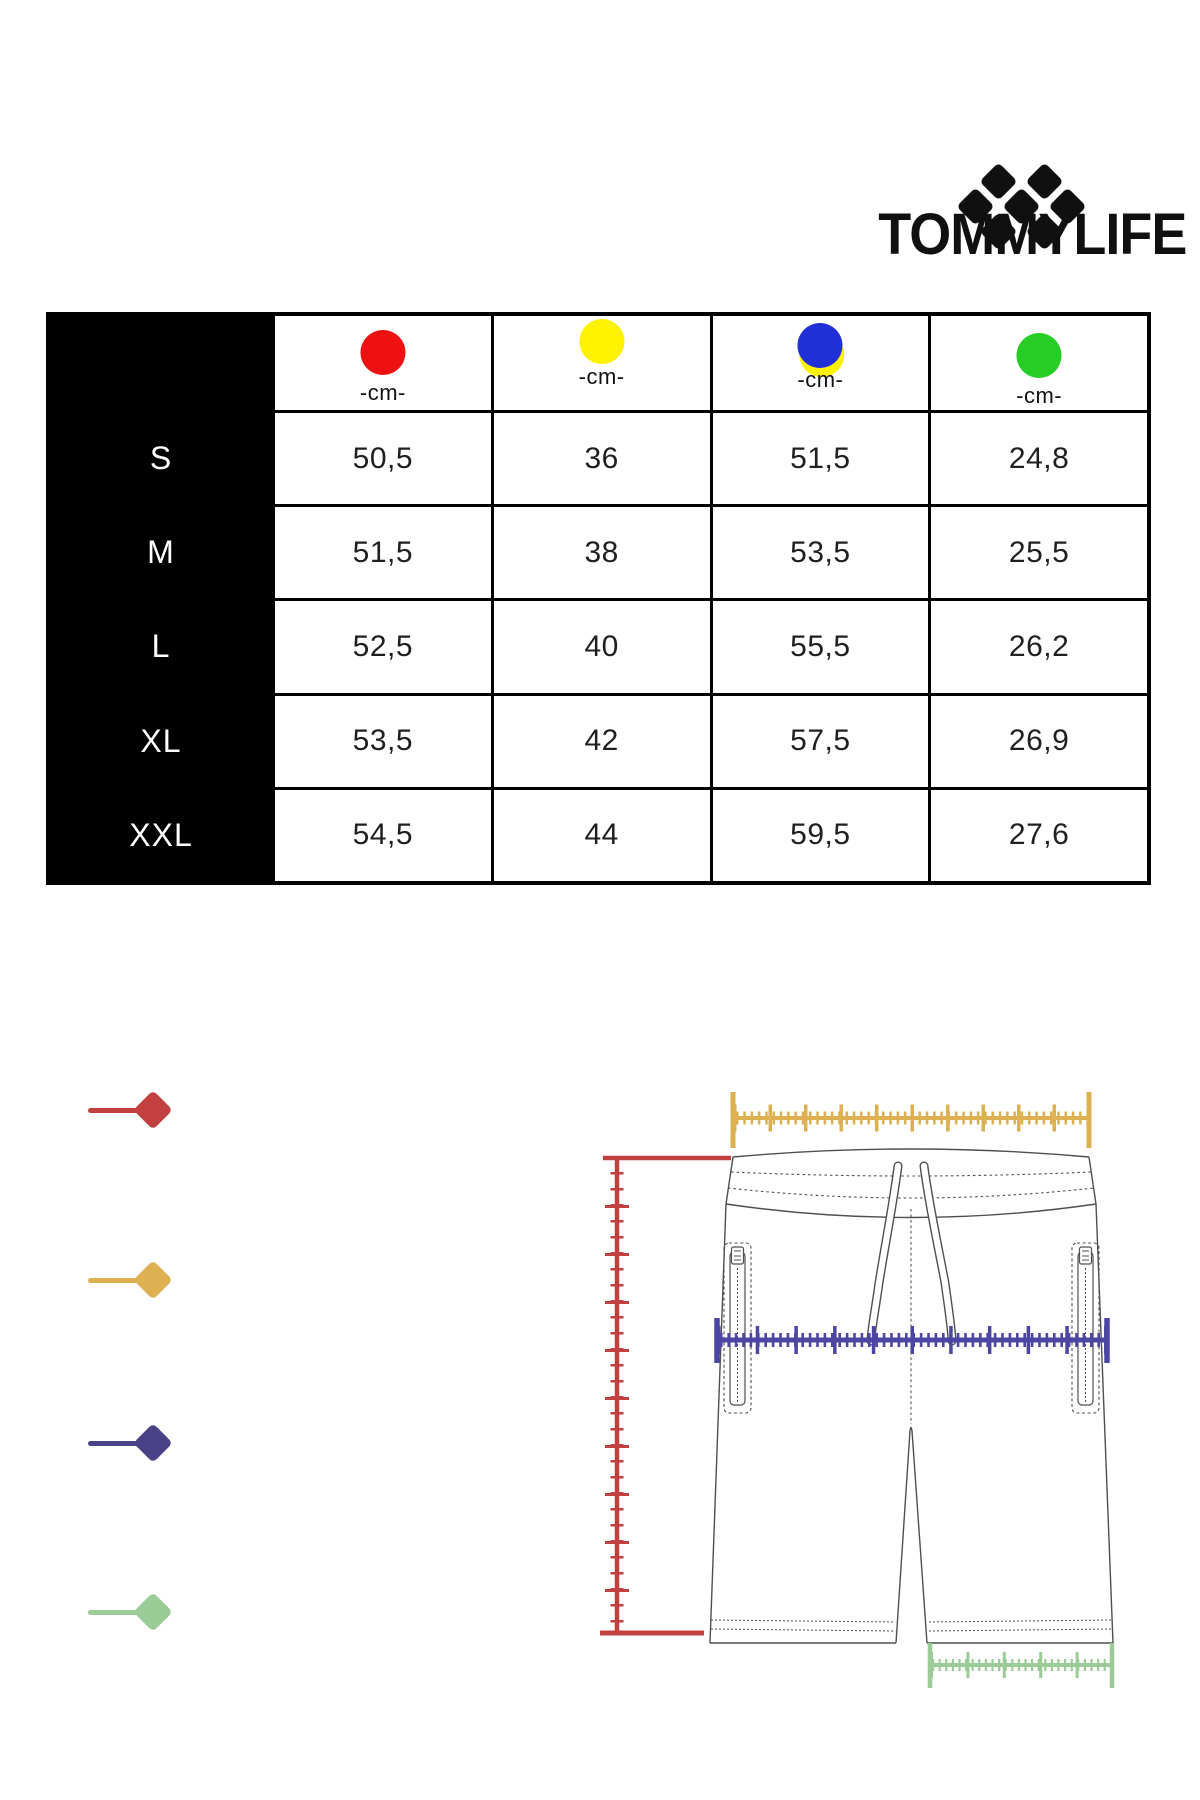  Describe the element at coordinates (1085, 1328) in the screenshot. I see `right-zip-pocket` at that location.